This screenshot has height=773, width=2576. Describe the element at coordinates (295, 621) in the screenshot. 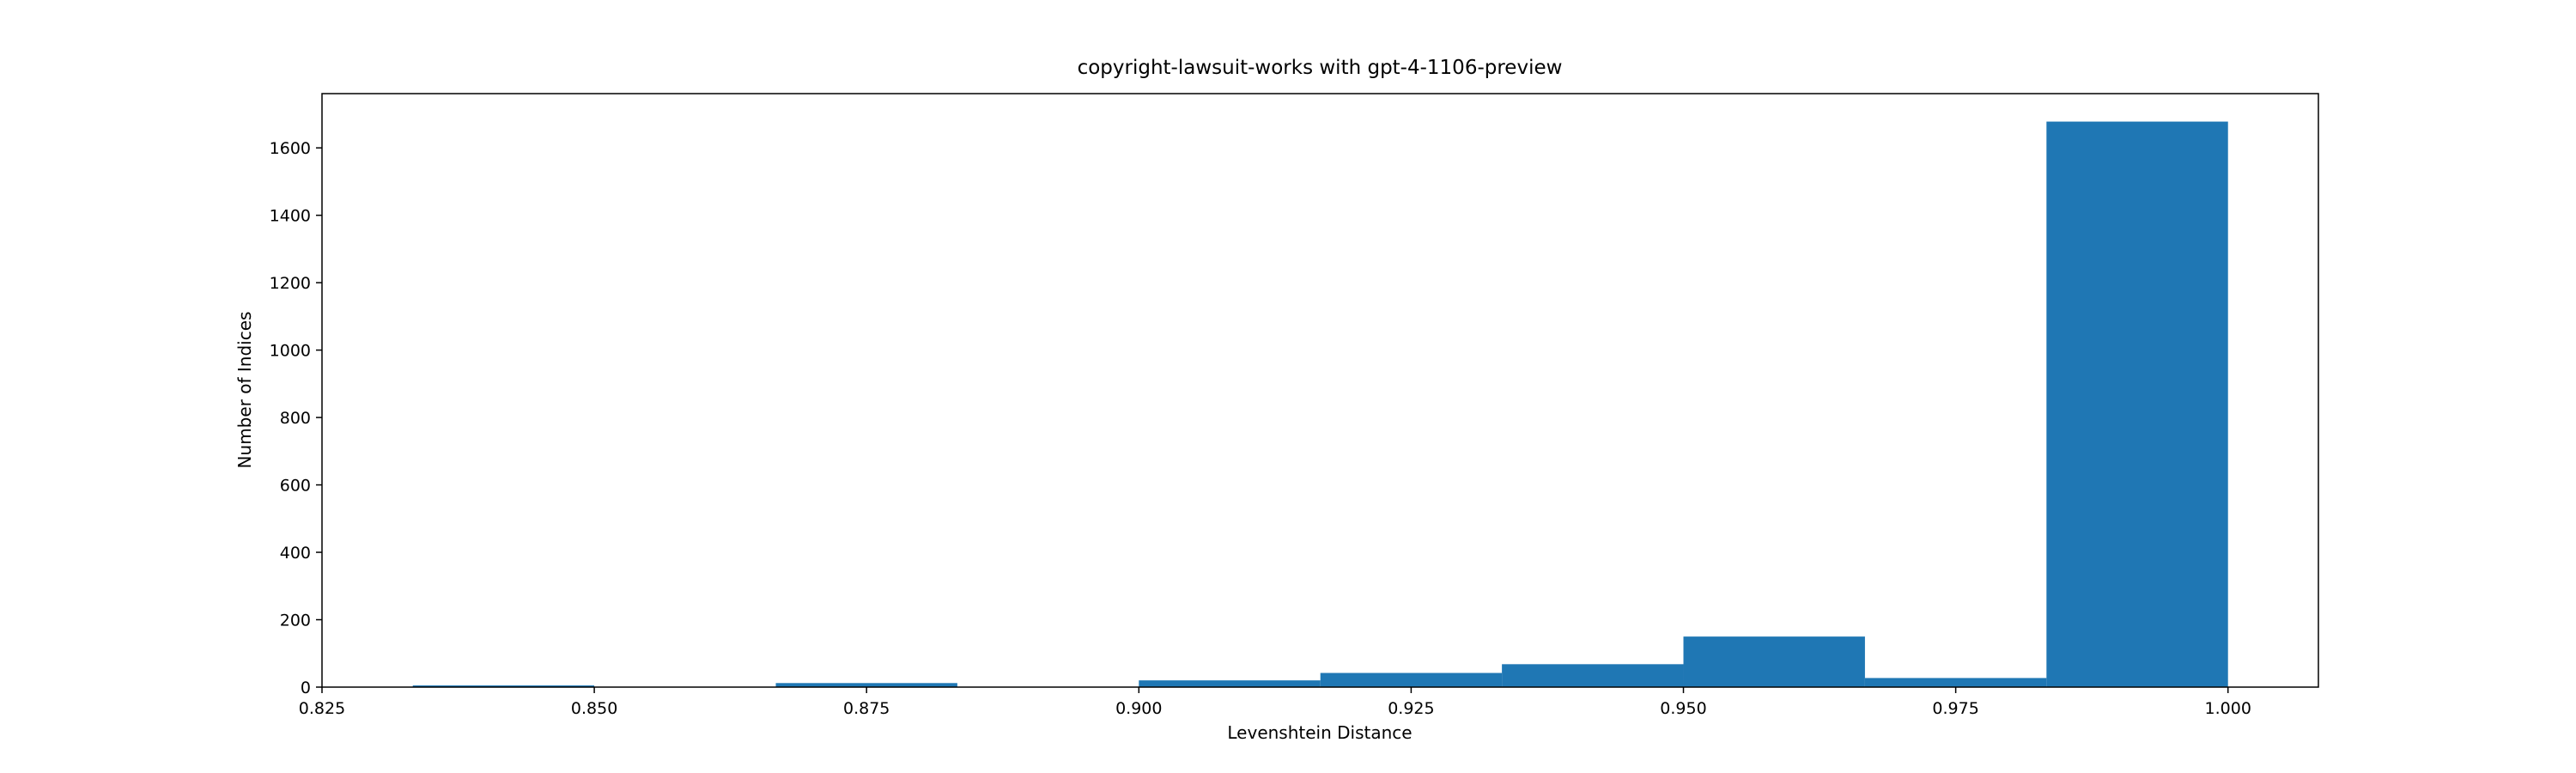

I see `y-tick-label: 200` at that location.